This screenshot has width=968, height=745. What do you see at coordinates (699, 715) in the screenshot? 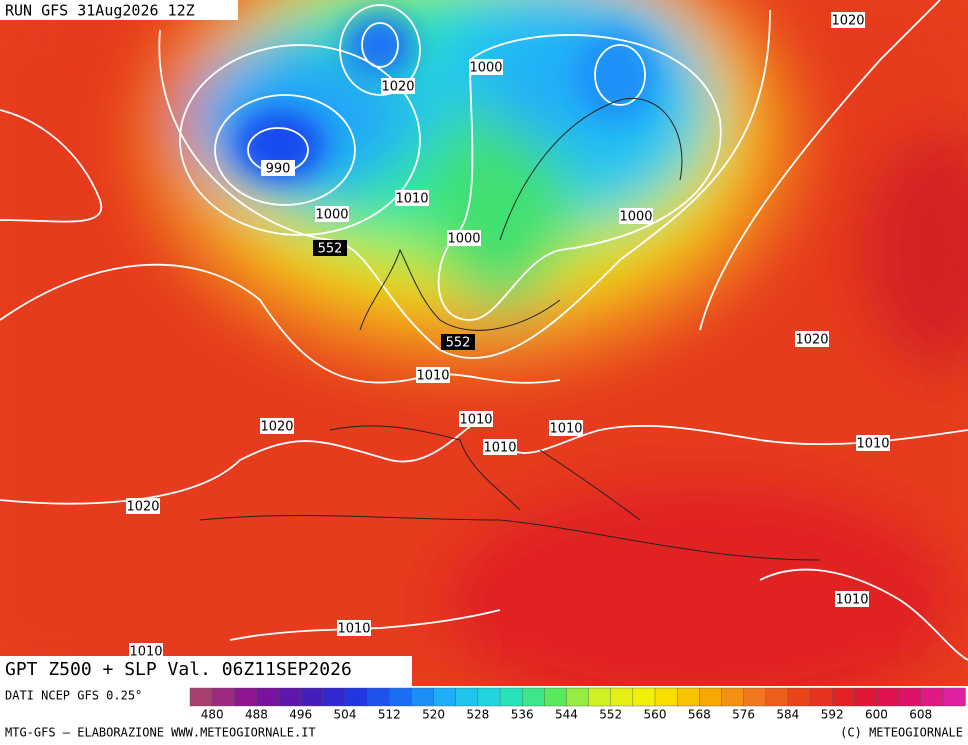
I see `colorbar-tick-label: 568` at bounding box center [699, 715].